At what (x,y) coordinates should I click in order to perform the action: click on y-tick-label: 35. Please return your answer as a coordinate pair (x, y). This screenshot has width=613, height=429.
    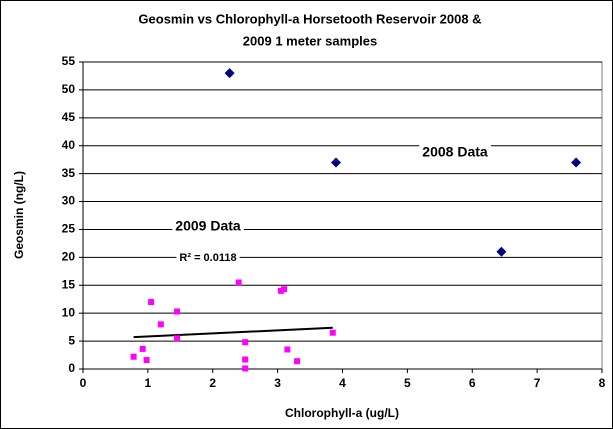
    Looking at the image, I should click on (69, 173).